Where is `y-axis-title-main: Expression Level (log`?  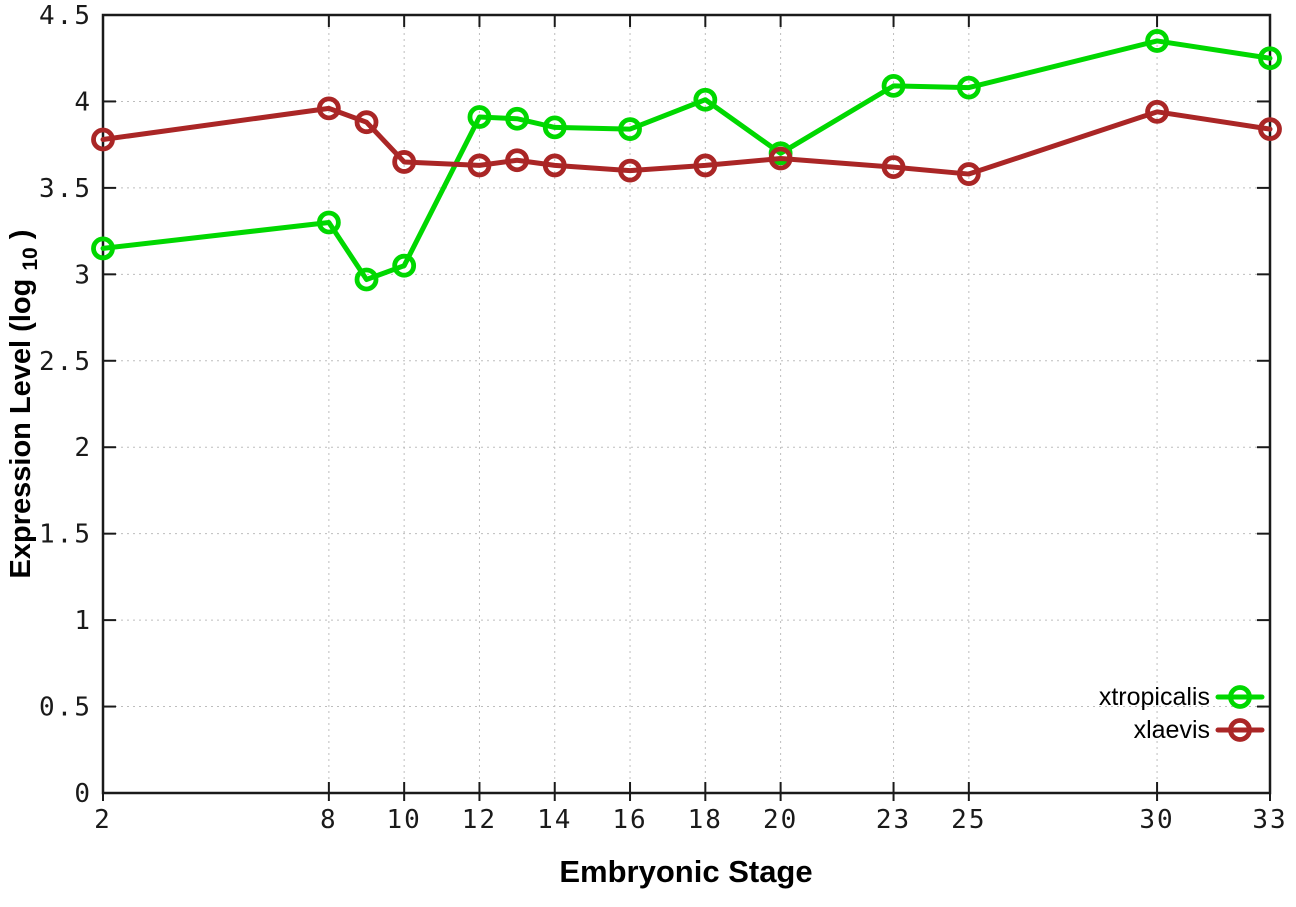 y-axis-title-main: Expression Level (log is located at coordinates (21, 429).